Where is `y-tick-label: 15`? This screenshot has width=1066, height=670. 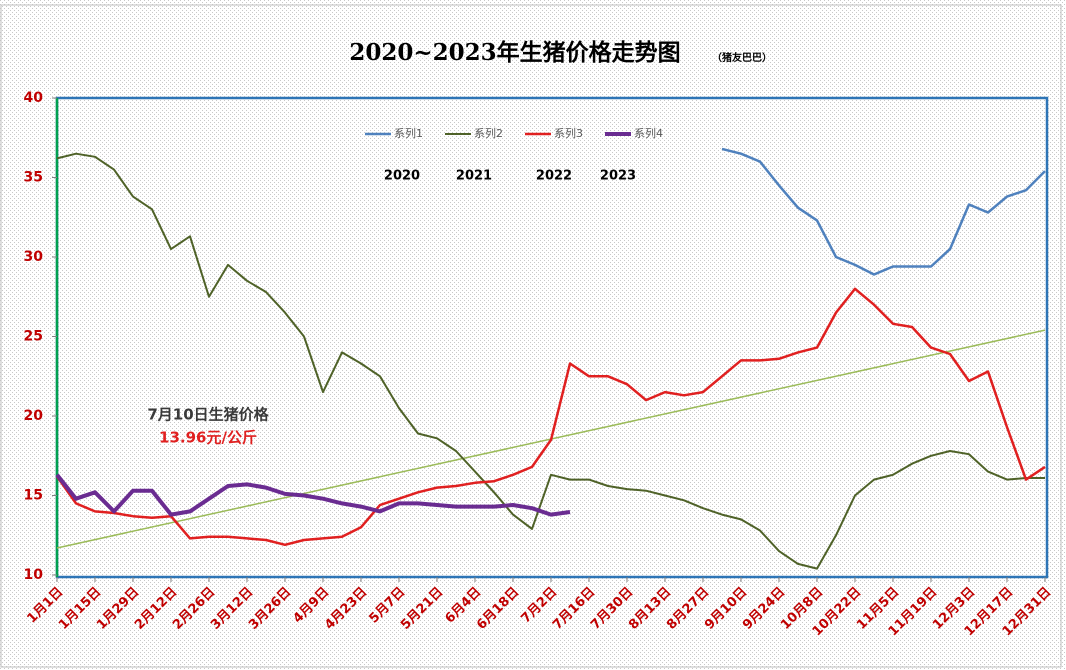 y-tick-label: 15 is located at coordinates (33, 496).